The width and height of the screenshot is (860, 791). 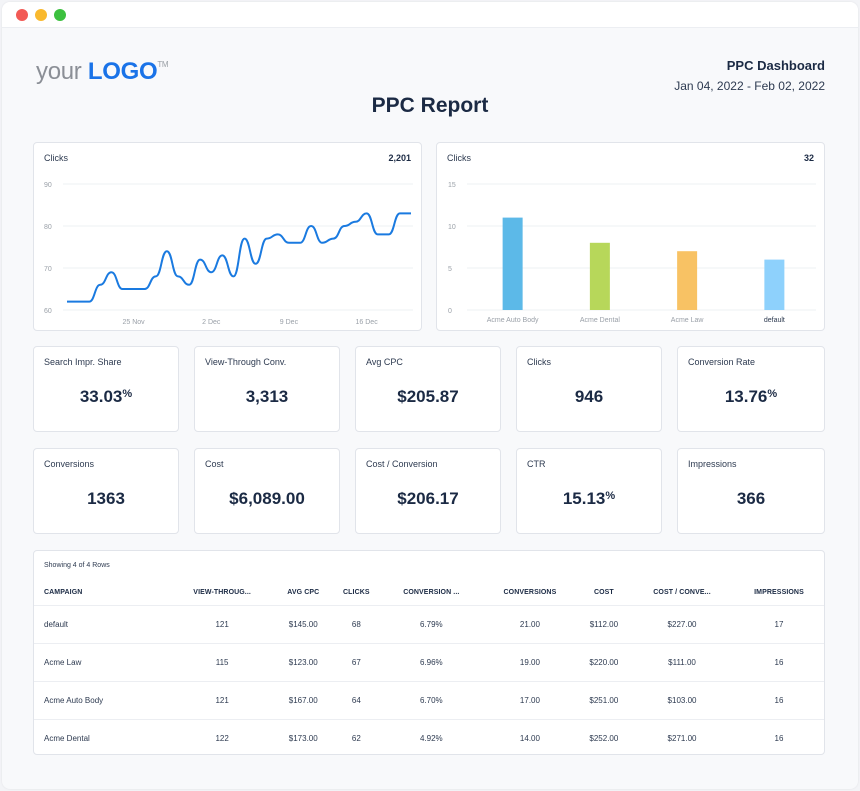 I want to click on kpi-label: Clicks, so click(x=539, y=362).